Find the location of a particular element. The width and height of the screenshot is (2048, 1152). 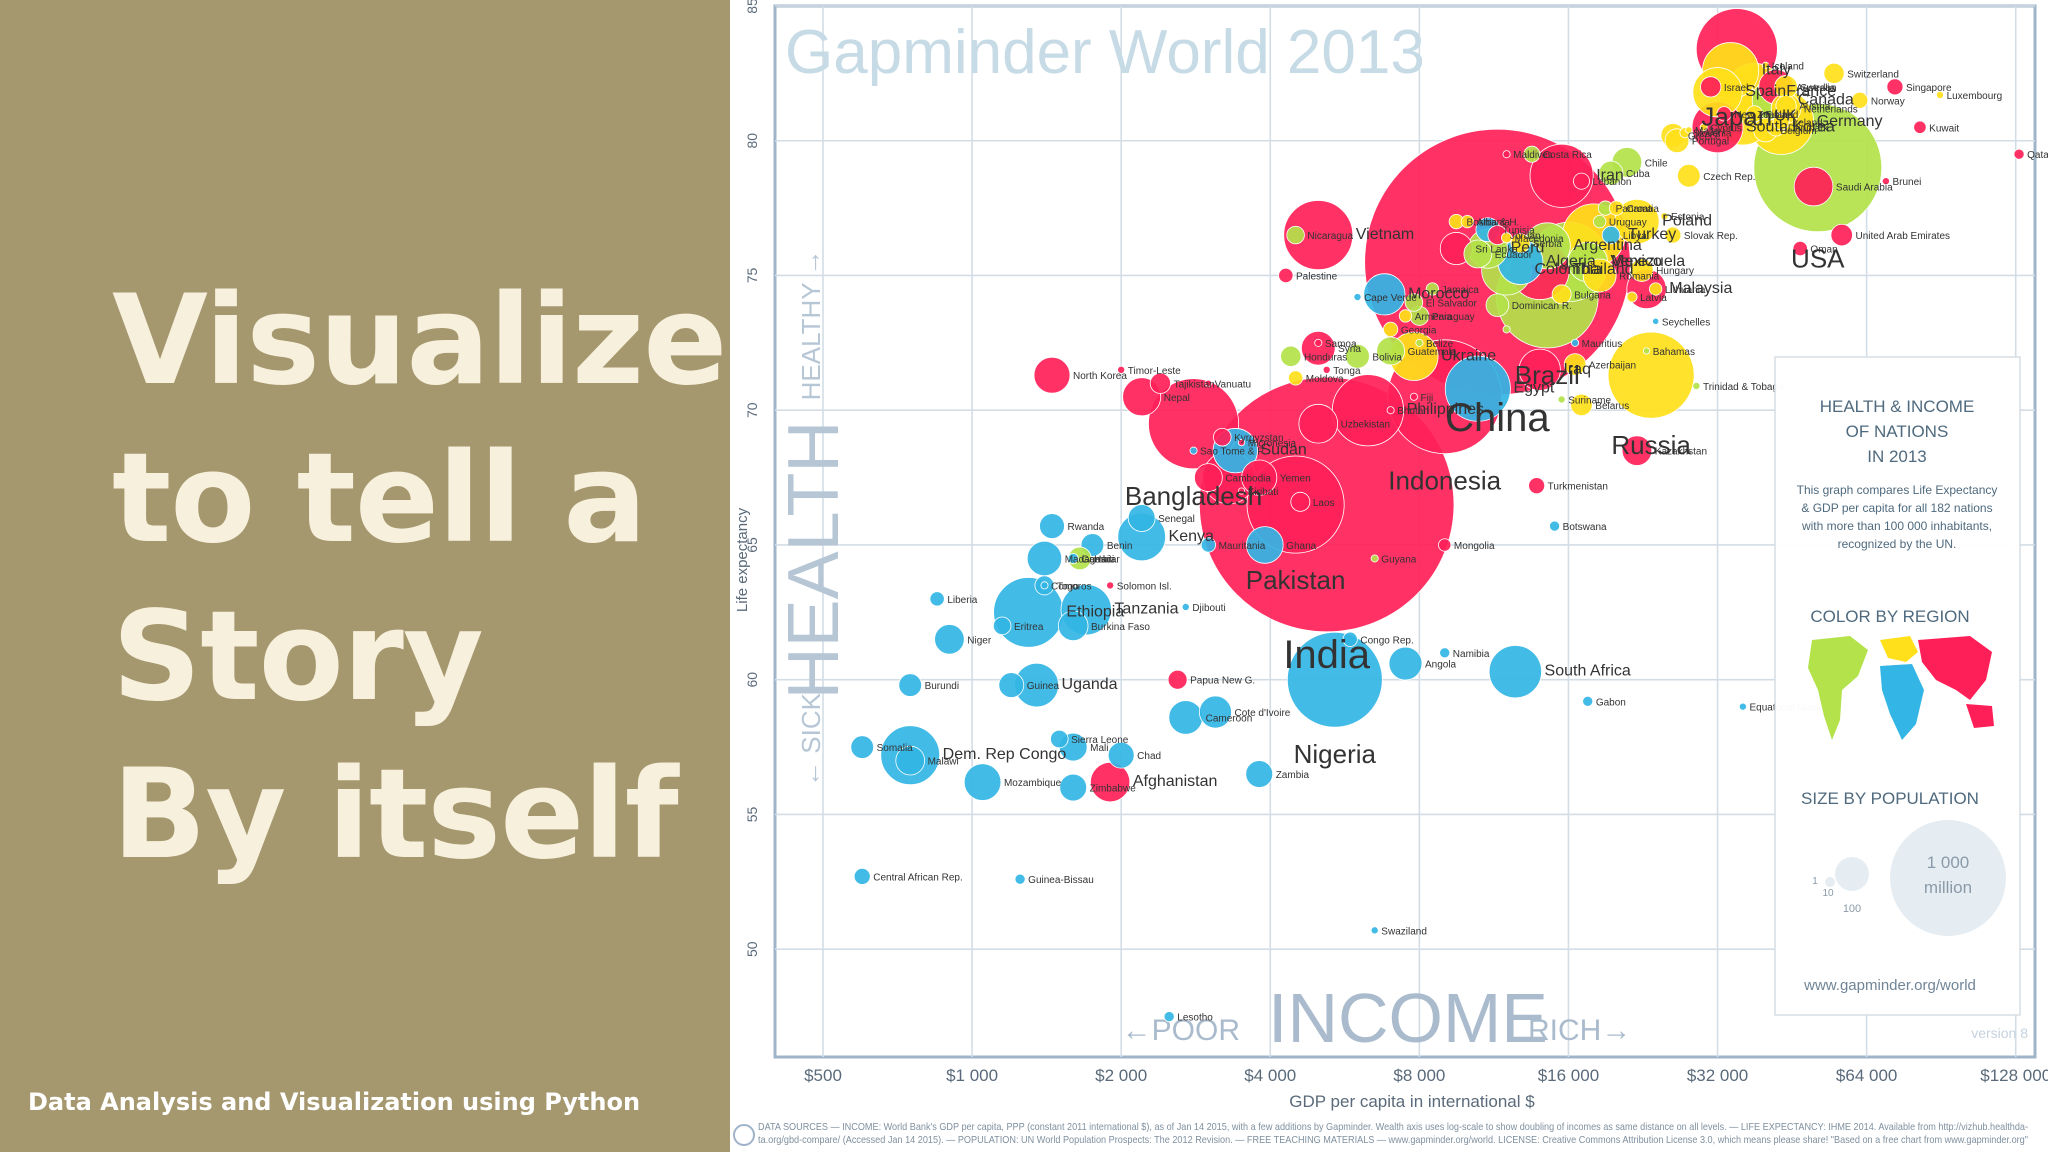

country-label: Algeria is located at coordinates (1571, 261).